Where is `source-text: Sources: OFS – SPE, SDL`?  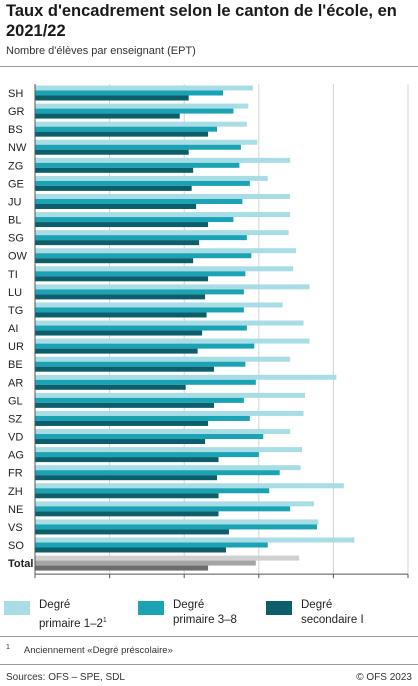
source-text: Sources: OFS – SPE, SDL is located at coordinates (65, 677).